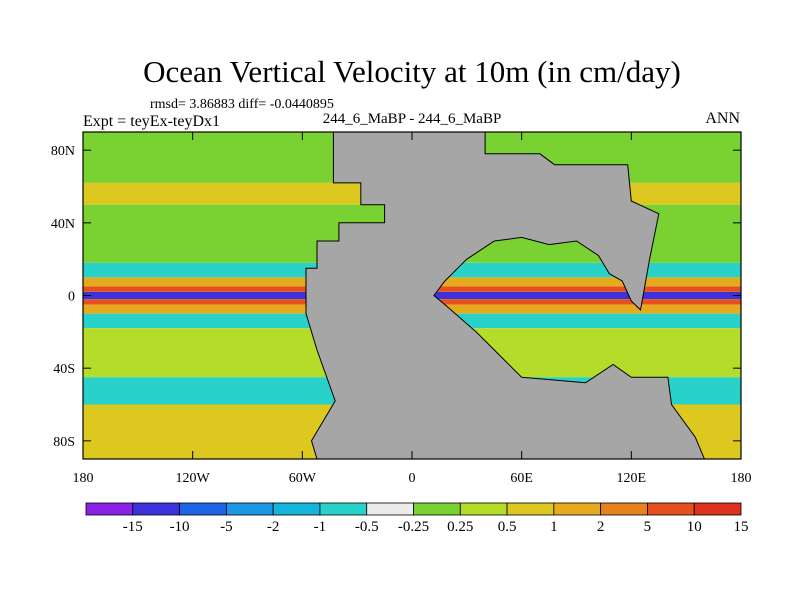 The height and width of the screenshot is (600, 800). Describe the element at coordinates (521, 478) in the screenshot. I see `x-tick-label-4: 60E` at that location.